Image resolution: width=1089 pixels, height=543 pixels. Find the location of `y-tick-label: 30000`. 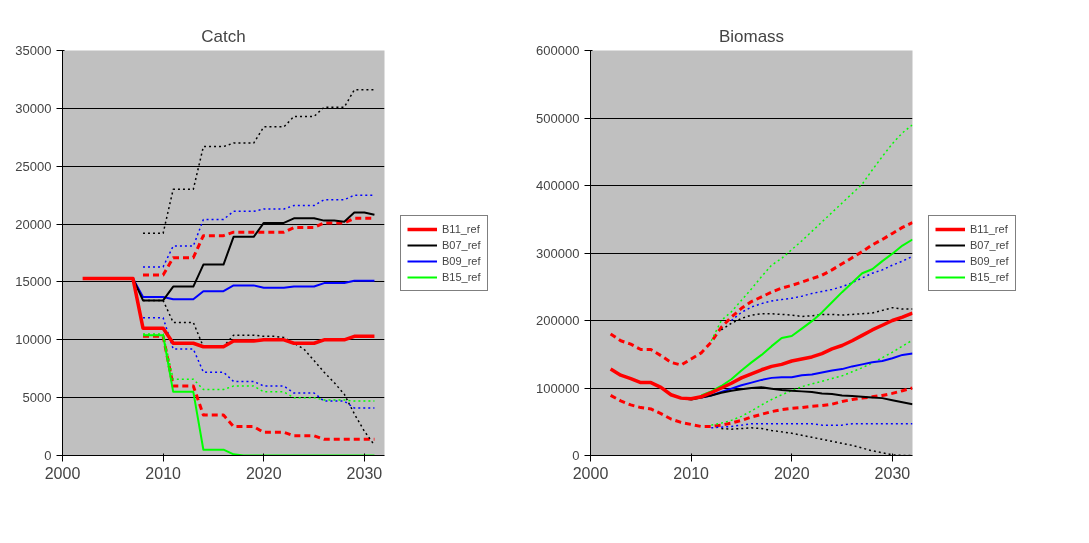

y-tick-label: 30000 is located at coordinates (33, 108).